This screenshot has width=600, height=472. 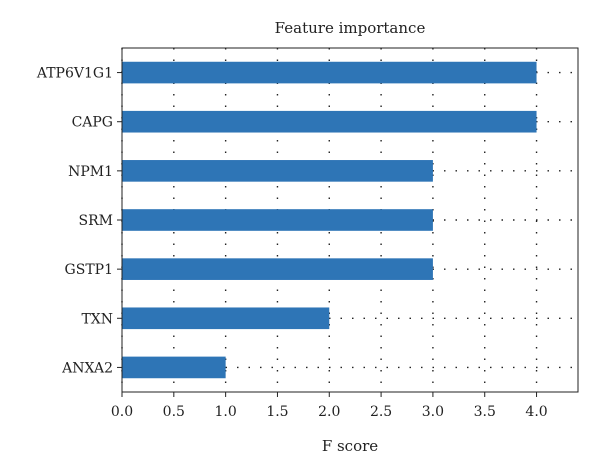 I want to click on bar-atp6v1g1, so click(x=329, y=72).